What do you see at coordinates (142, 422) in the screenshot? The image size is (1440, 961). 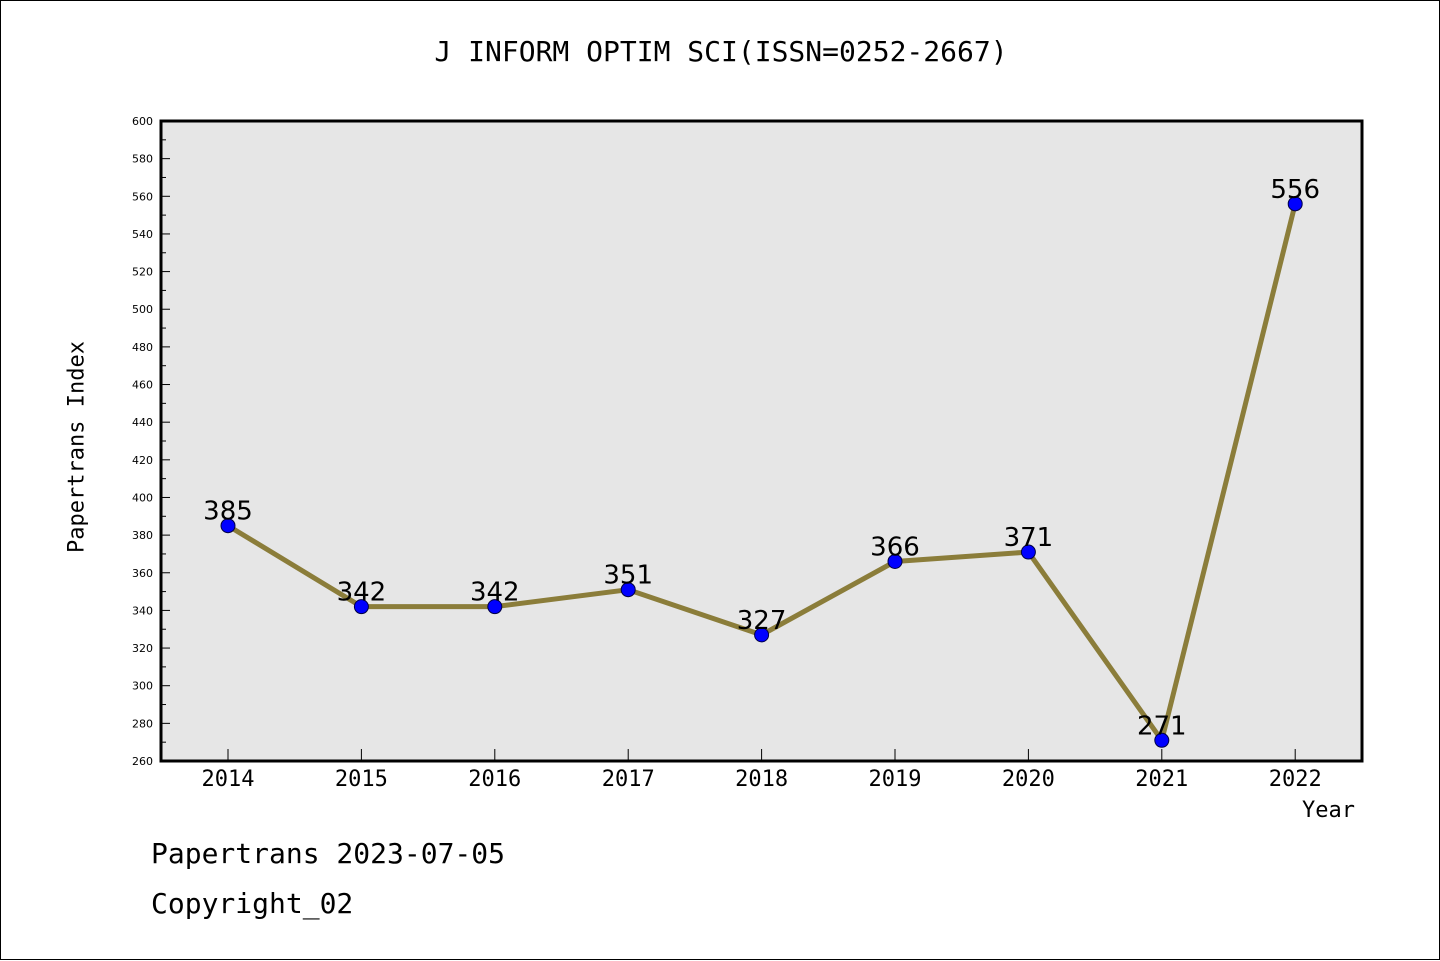 I see `y-tick-label: 440` at bounding box center [142, 422].